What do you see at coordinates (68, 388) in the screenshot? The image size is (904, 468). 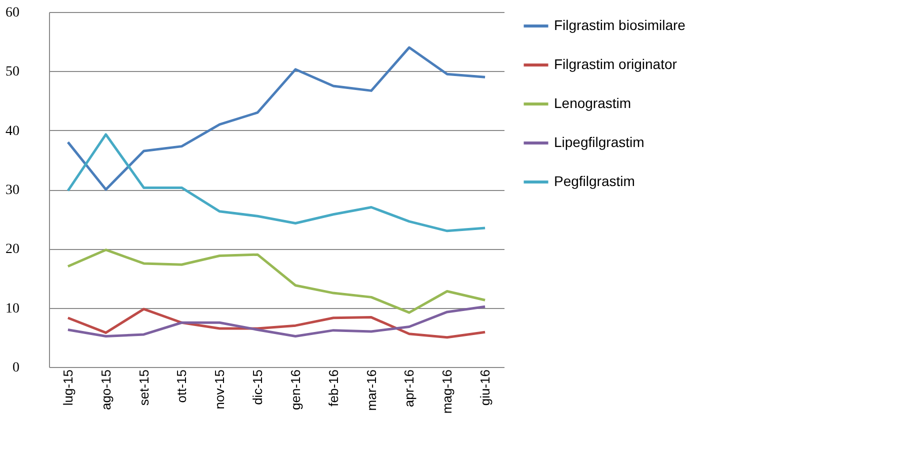 I see `x-tick-label: lug-15` at bounding box center [68, 388].